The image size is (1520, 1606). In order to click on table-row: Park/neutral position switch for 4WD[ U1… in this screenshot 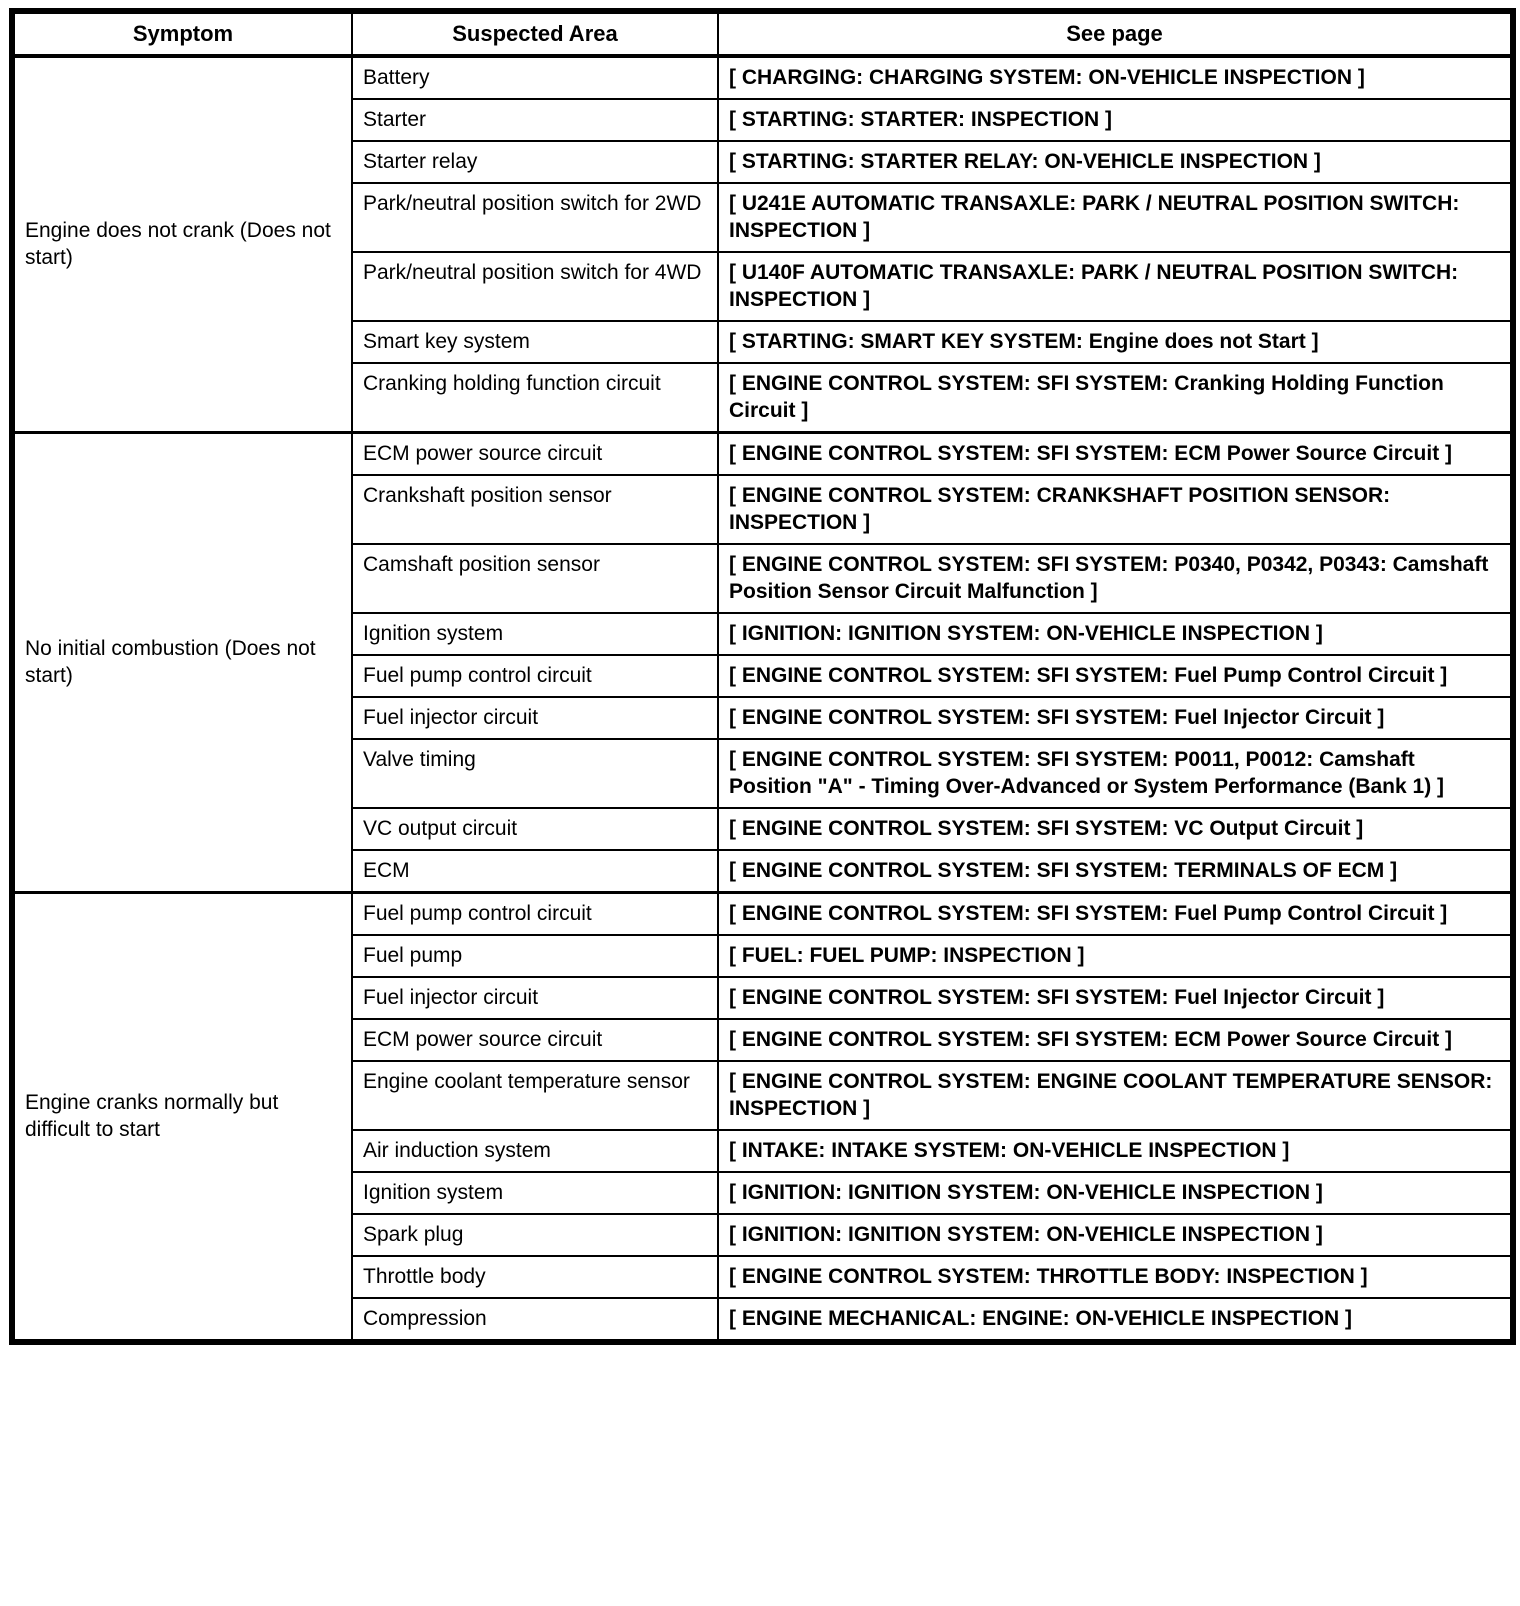, I will do `click(763, 286)`.